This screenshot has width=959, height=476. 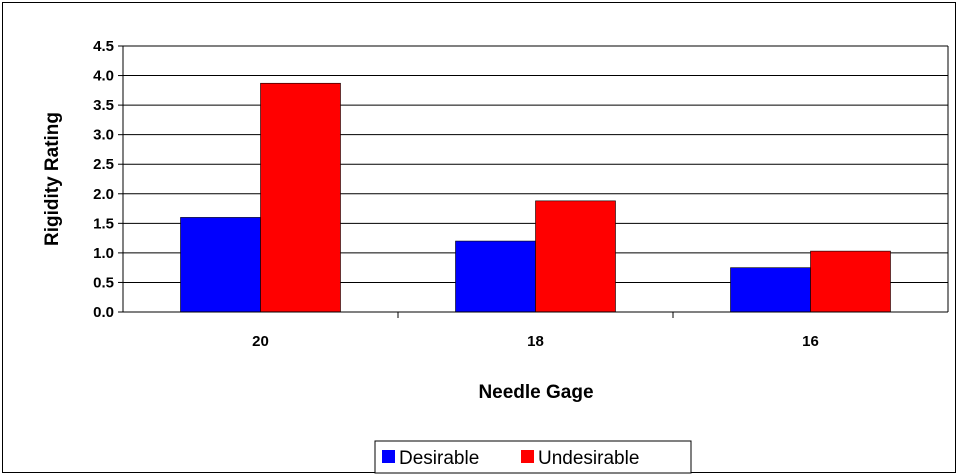 I want to click on legend-swatch-undesirable, so click(x=527, y=456).